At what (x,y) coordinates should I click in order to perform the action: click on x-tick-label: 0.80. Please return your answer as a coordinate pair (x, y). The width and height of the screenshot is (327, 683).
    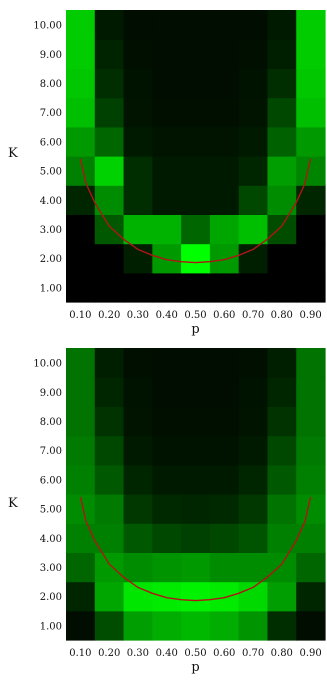
    Looking at the image, I should click on (282, 315).